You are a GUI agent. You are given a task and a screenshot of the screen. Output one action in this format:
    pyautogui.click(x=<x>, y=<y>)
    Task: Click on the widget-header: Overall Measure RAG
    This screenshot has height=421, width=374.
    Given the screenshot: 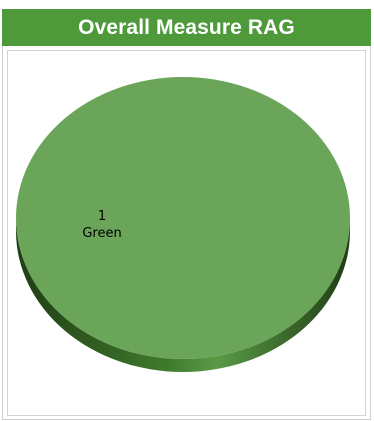 What is the action you would take?
    pyautogui.click(x=186, y=27)
    